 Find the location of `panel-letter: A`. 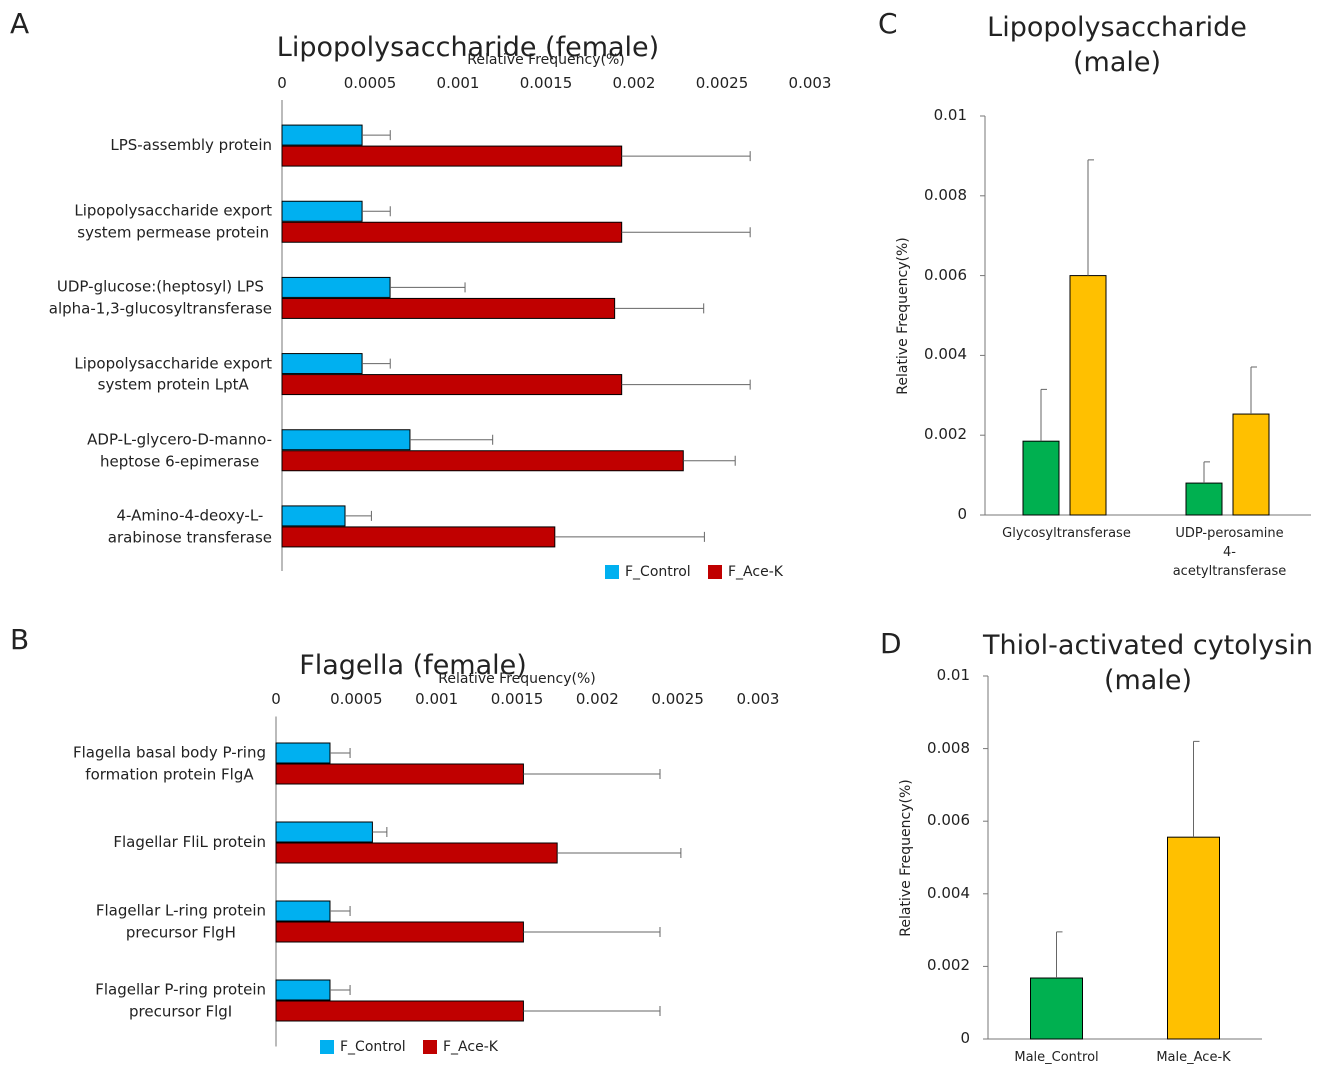

panel-letter: A is located at coordinates (20, 23).